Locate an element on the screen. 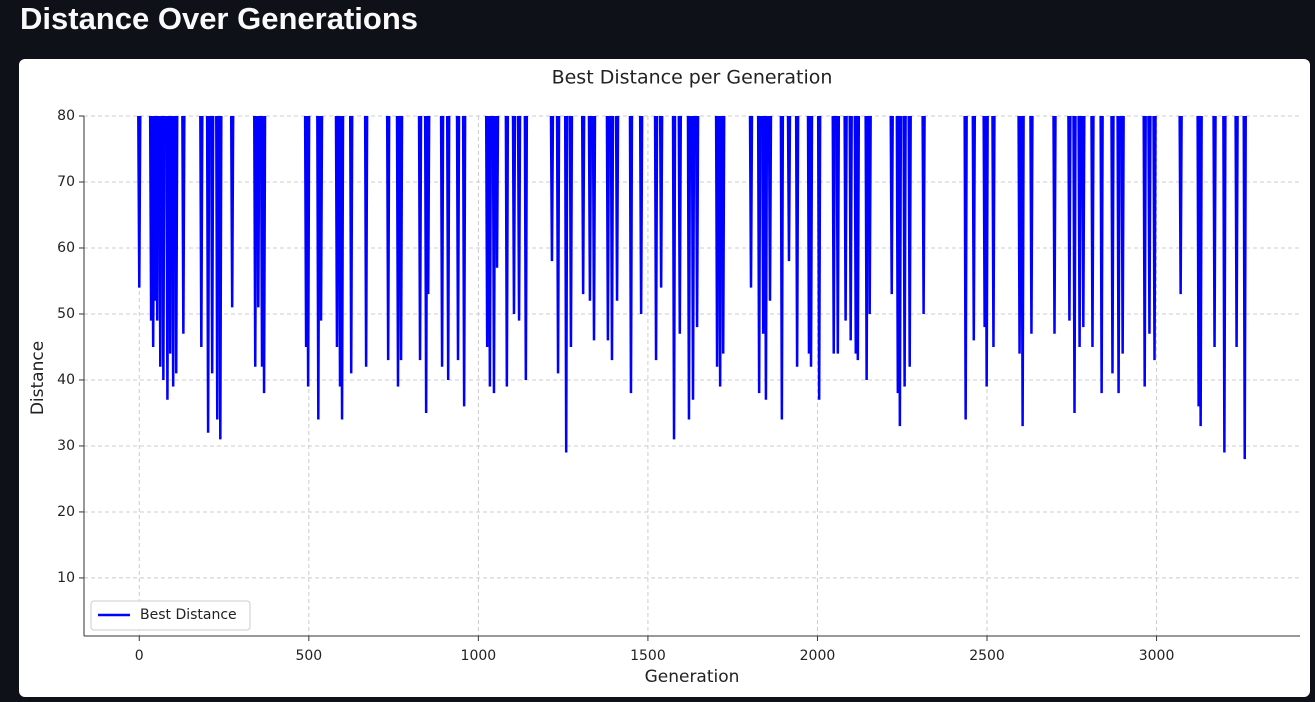  y-tick-label: 50 is located at coordinates (66, 314).